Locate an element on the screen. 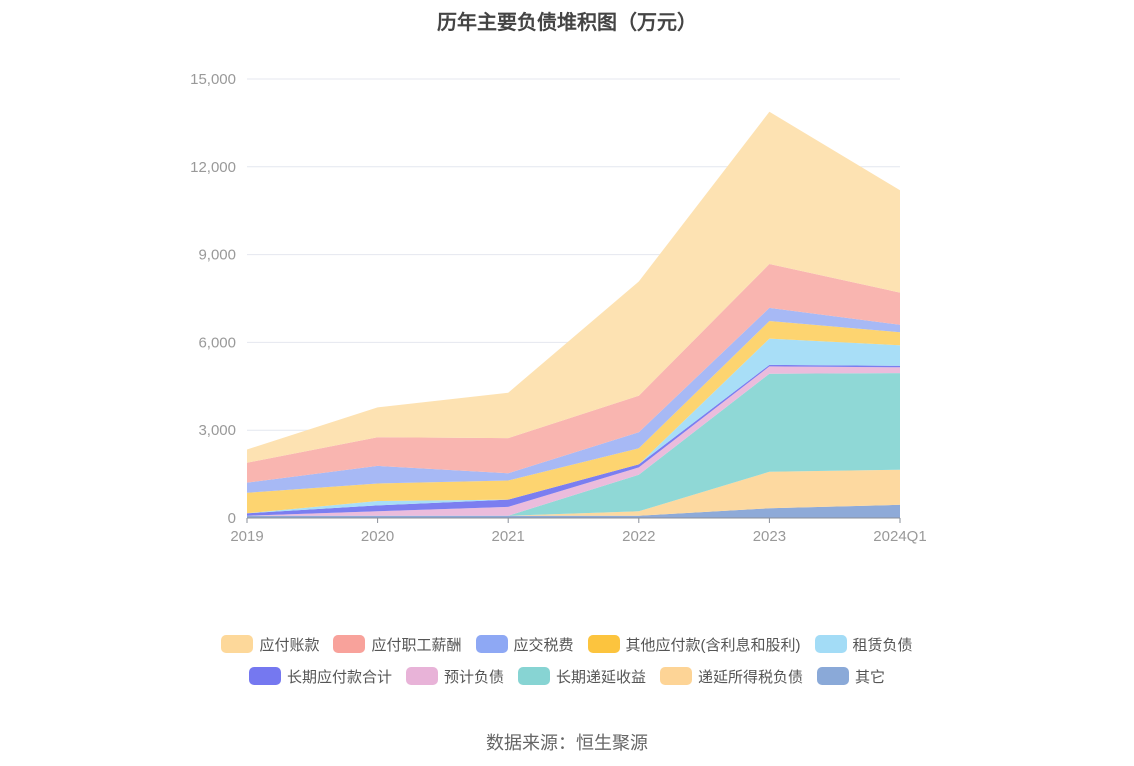 The image size is (1134, 766). legend-label: 其他应付款(含利息和股利) is located at coordinates (713, 645).